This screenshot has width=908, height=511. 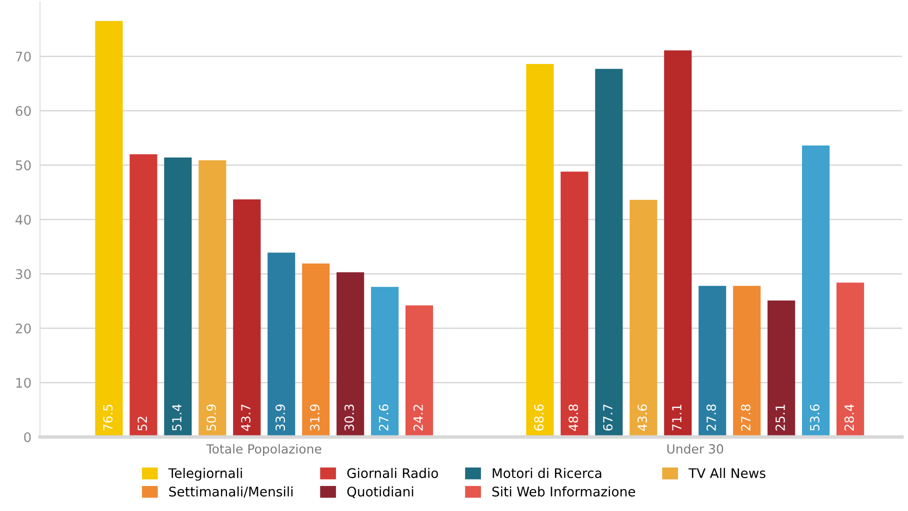 I want to click on data-label: 30.3, so click(x=349, y=417).